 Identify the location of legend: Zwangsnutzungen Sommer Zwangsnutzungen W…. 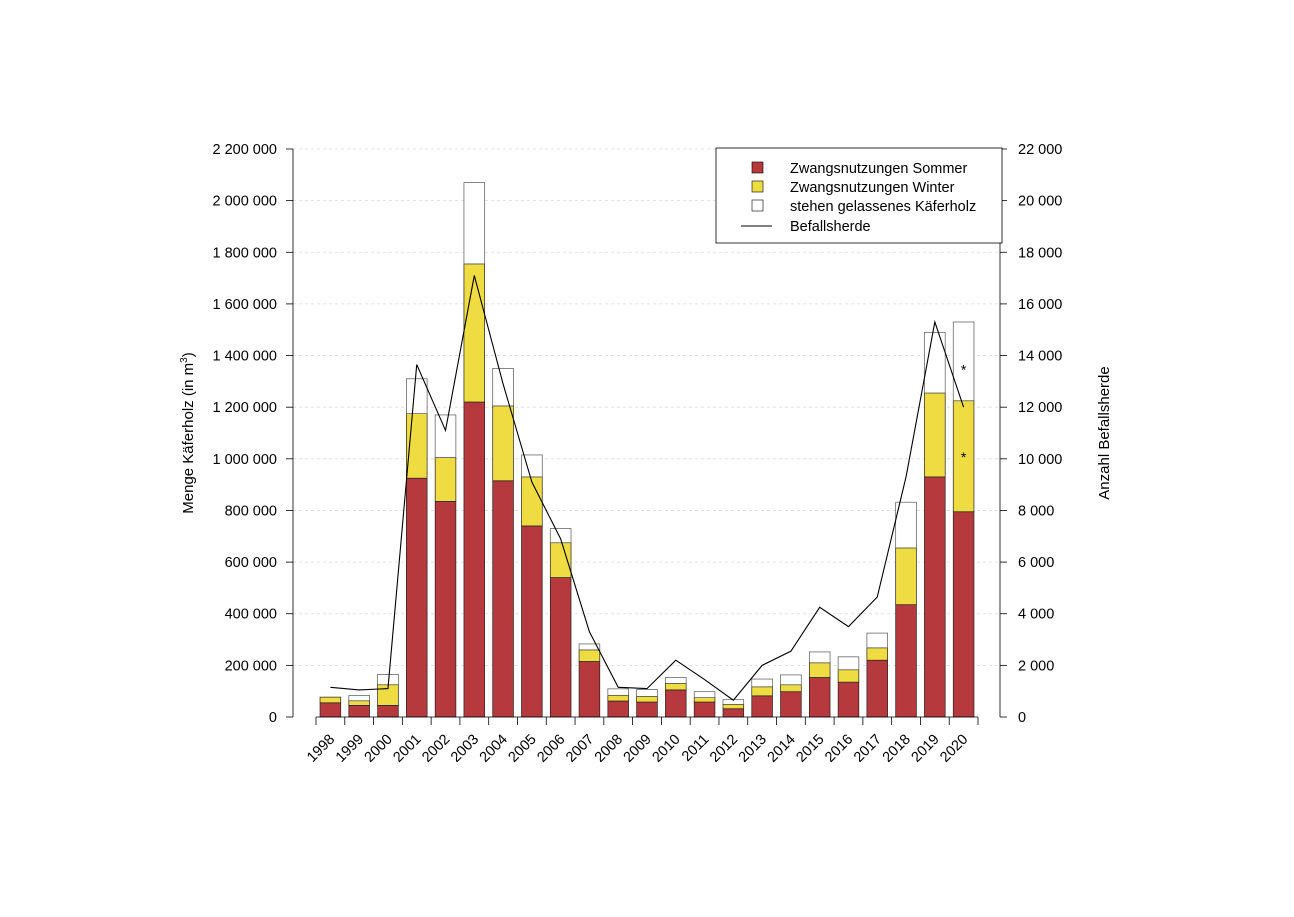
(859, 195).